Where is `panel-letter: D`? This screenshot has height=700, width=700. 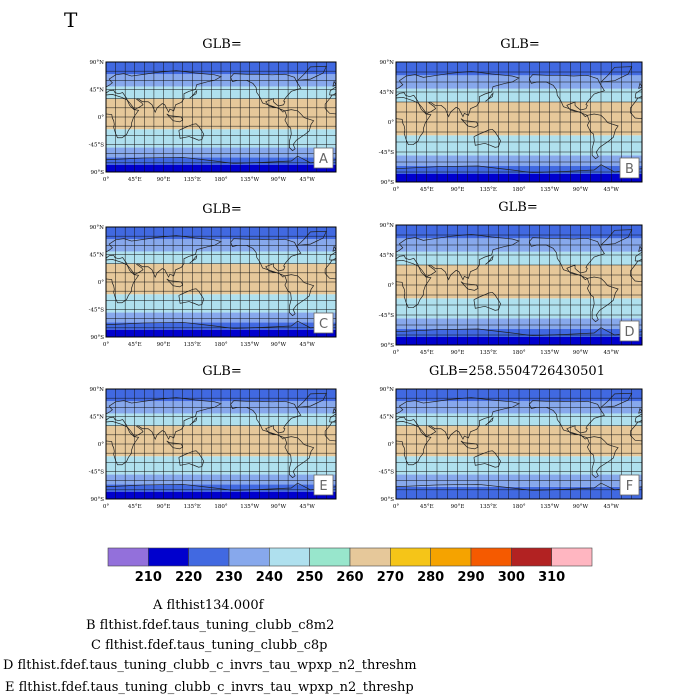 panel-letter: D is located at coordinates (629, 332).